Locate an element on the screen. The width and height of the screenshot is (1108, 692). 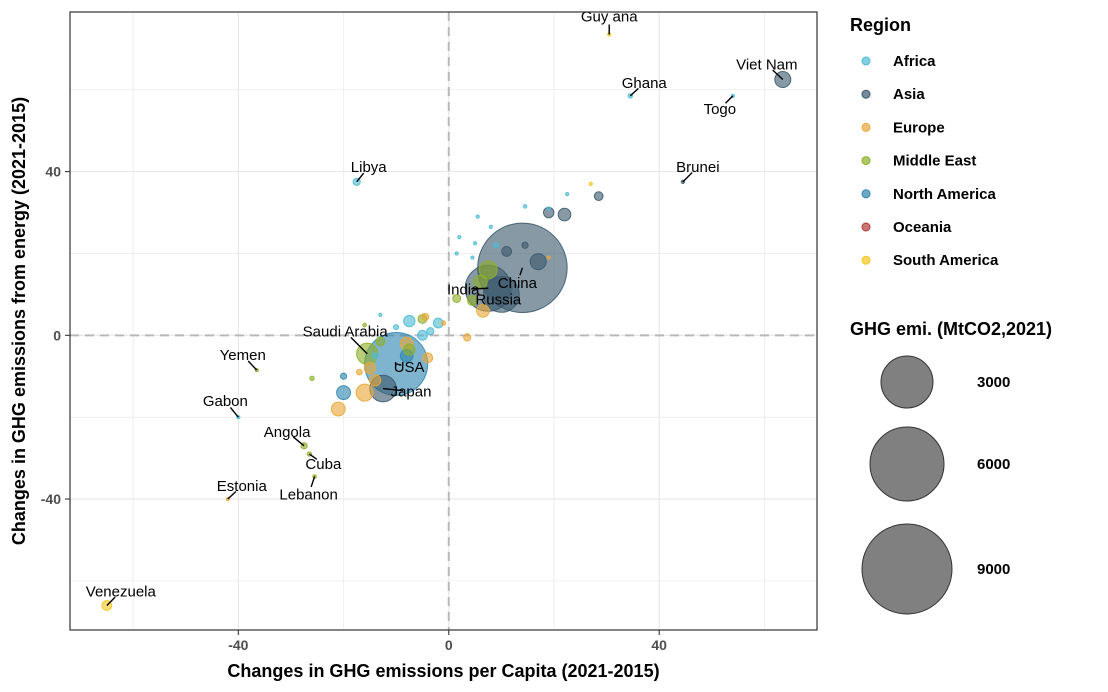
size-legend-label: 6000 is located at coordinates (993, 464).